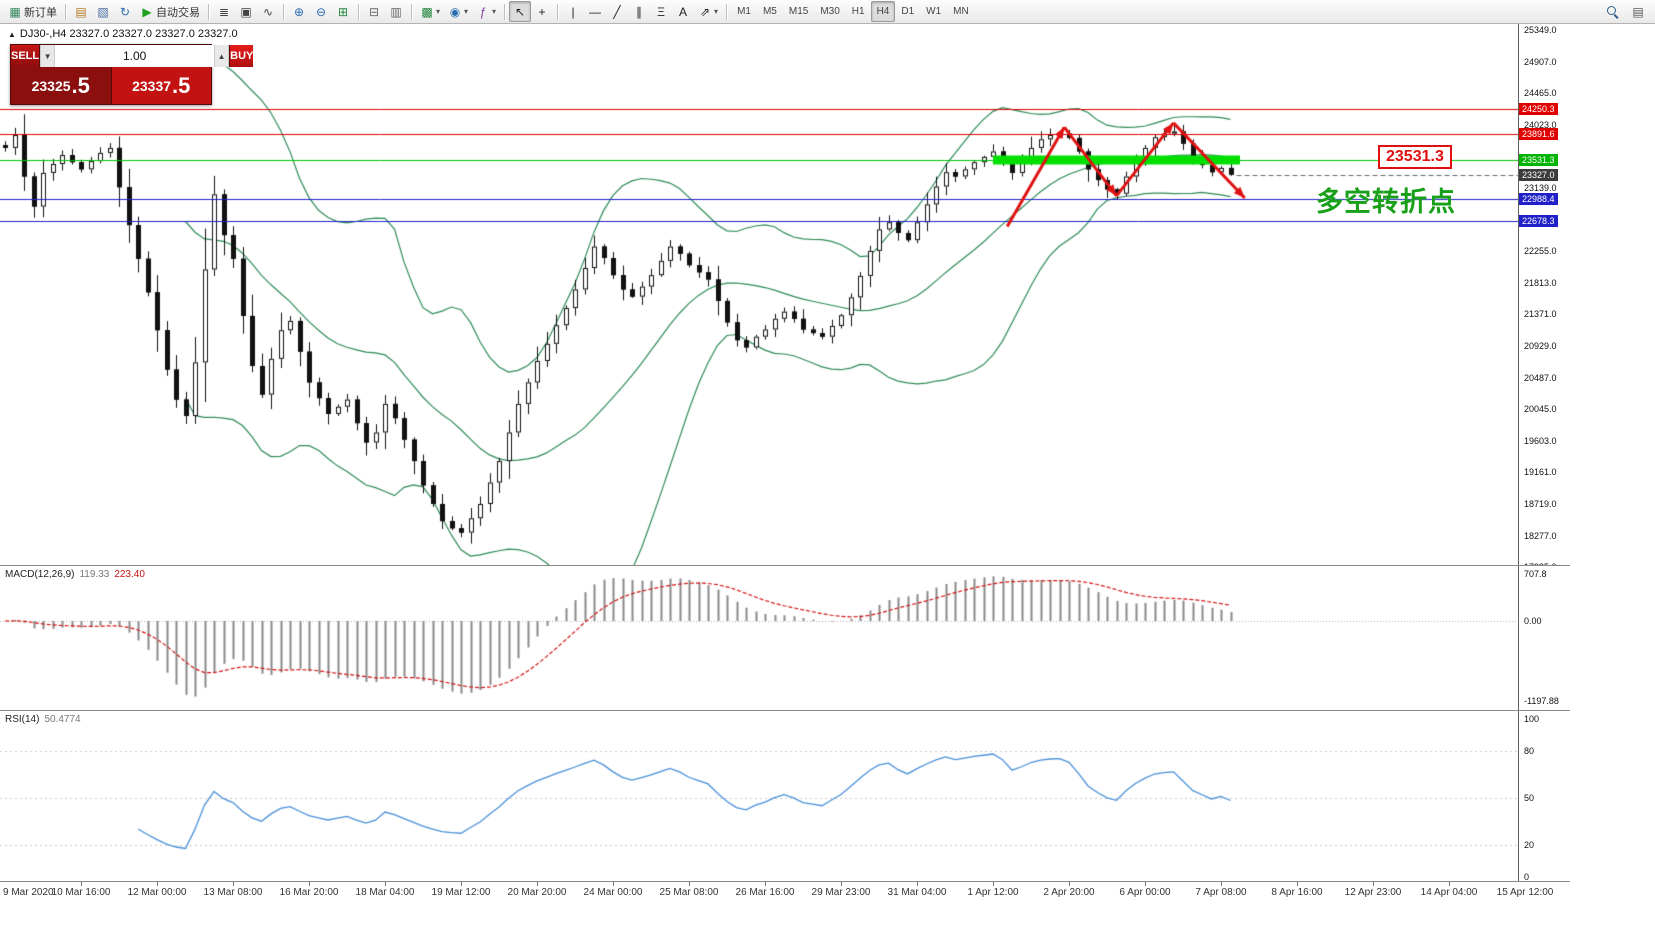 This screenshot has width=1655, height=944. Describe the element at coordinates (908, 11) in the screenshot. I see `timeframe-d1-button: D1` at that location.